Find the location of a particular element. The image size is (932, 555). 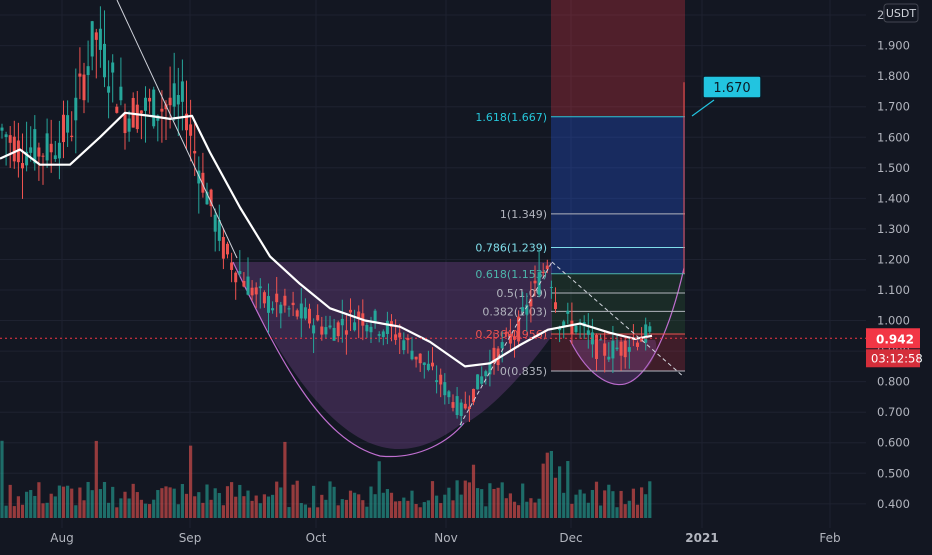

y-tick-label: 1.800 is located at coordinates (893, 76).